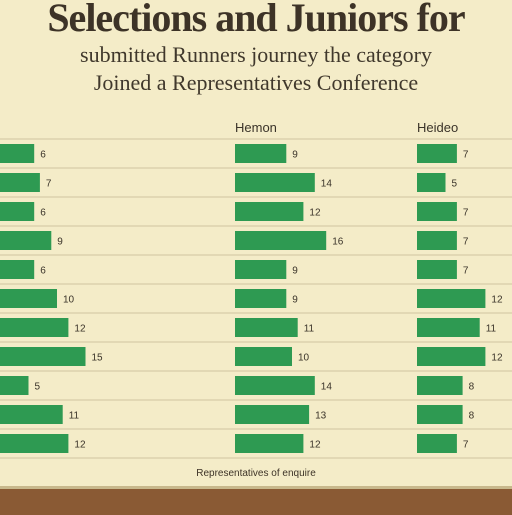  Describe the element at coordinates (256, 54) in the screenshot. I see `chart-subtitle-line-1: submitted Runners journey the category` at that location.